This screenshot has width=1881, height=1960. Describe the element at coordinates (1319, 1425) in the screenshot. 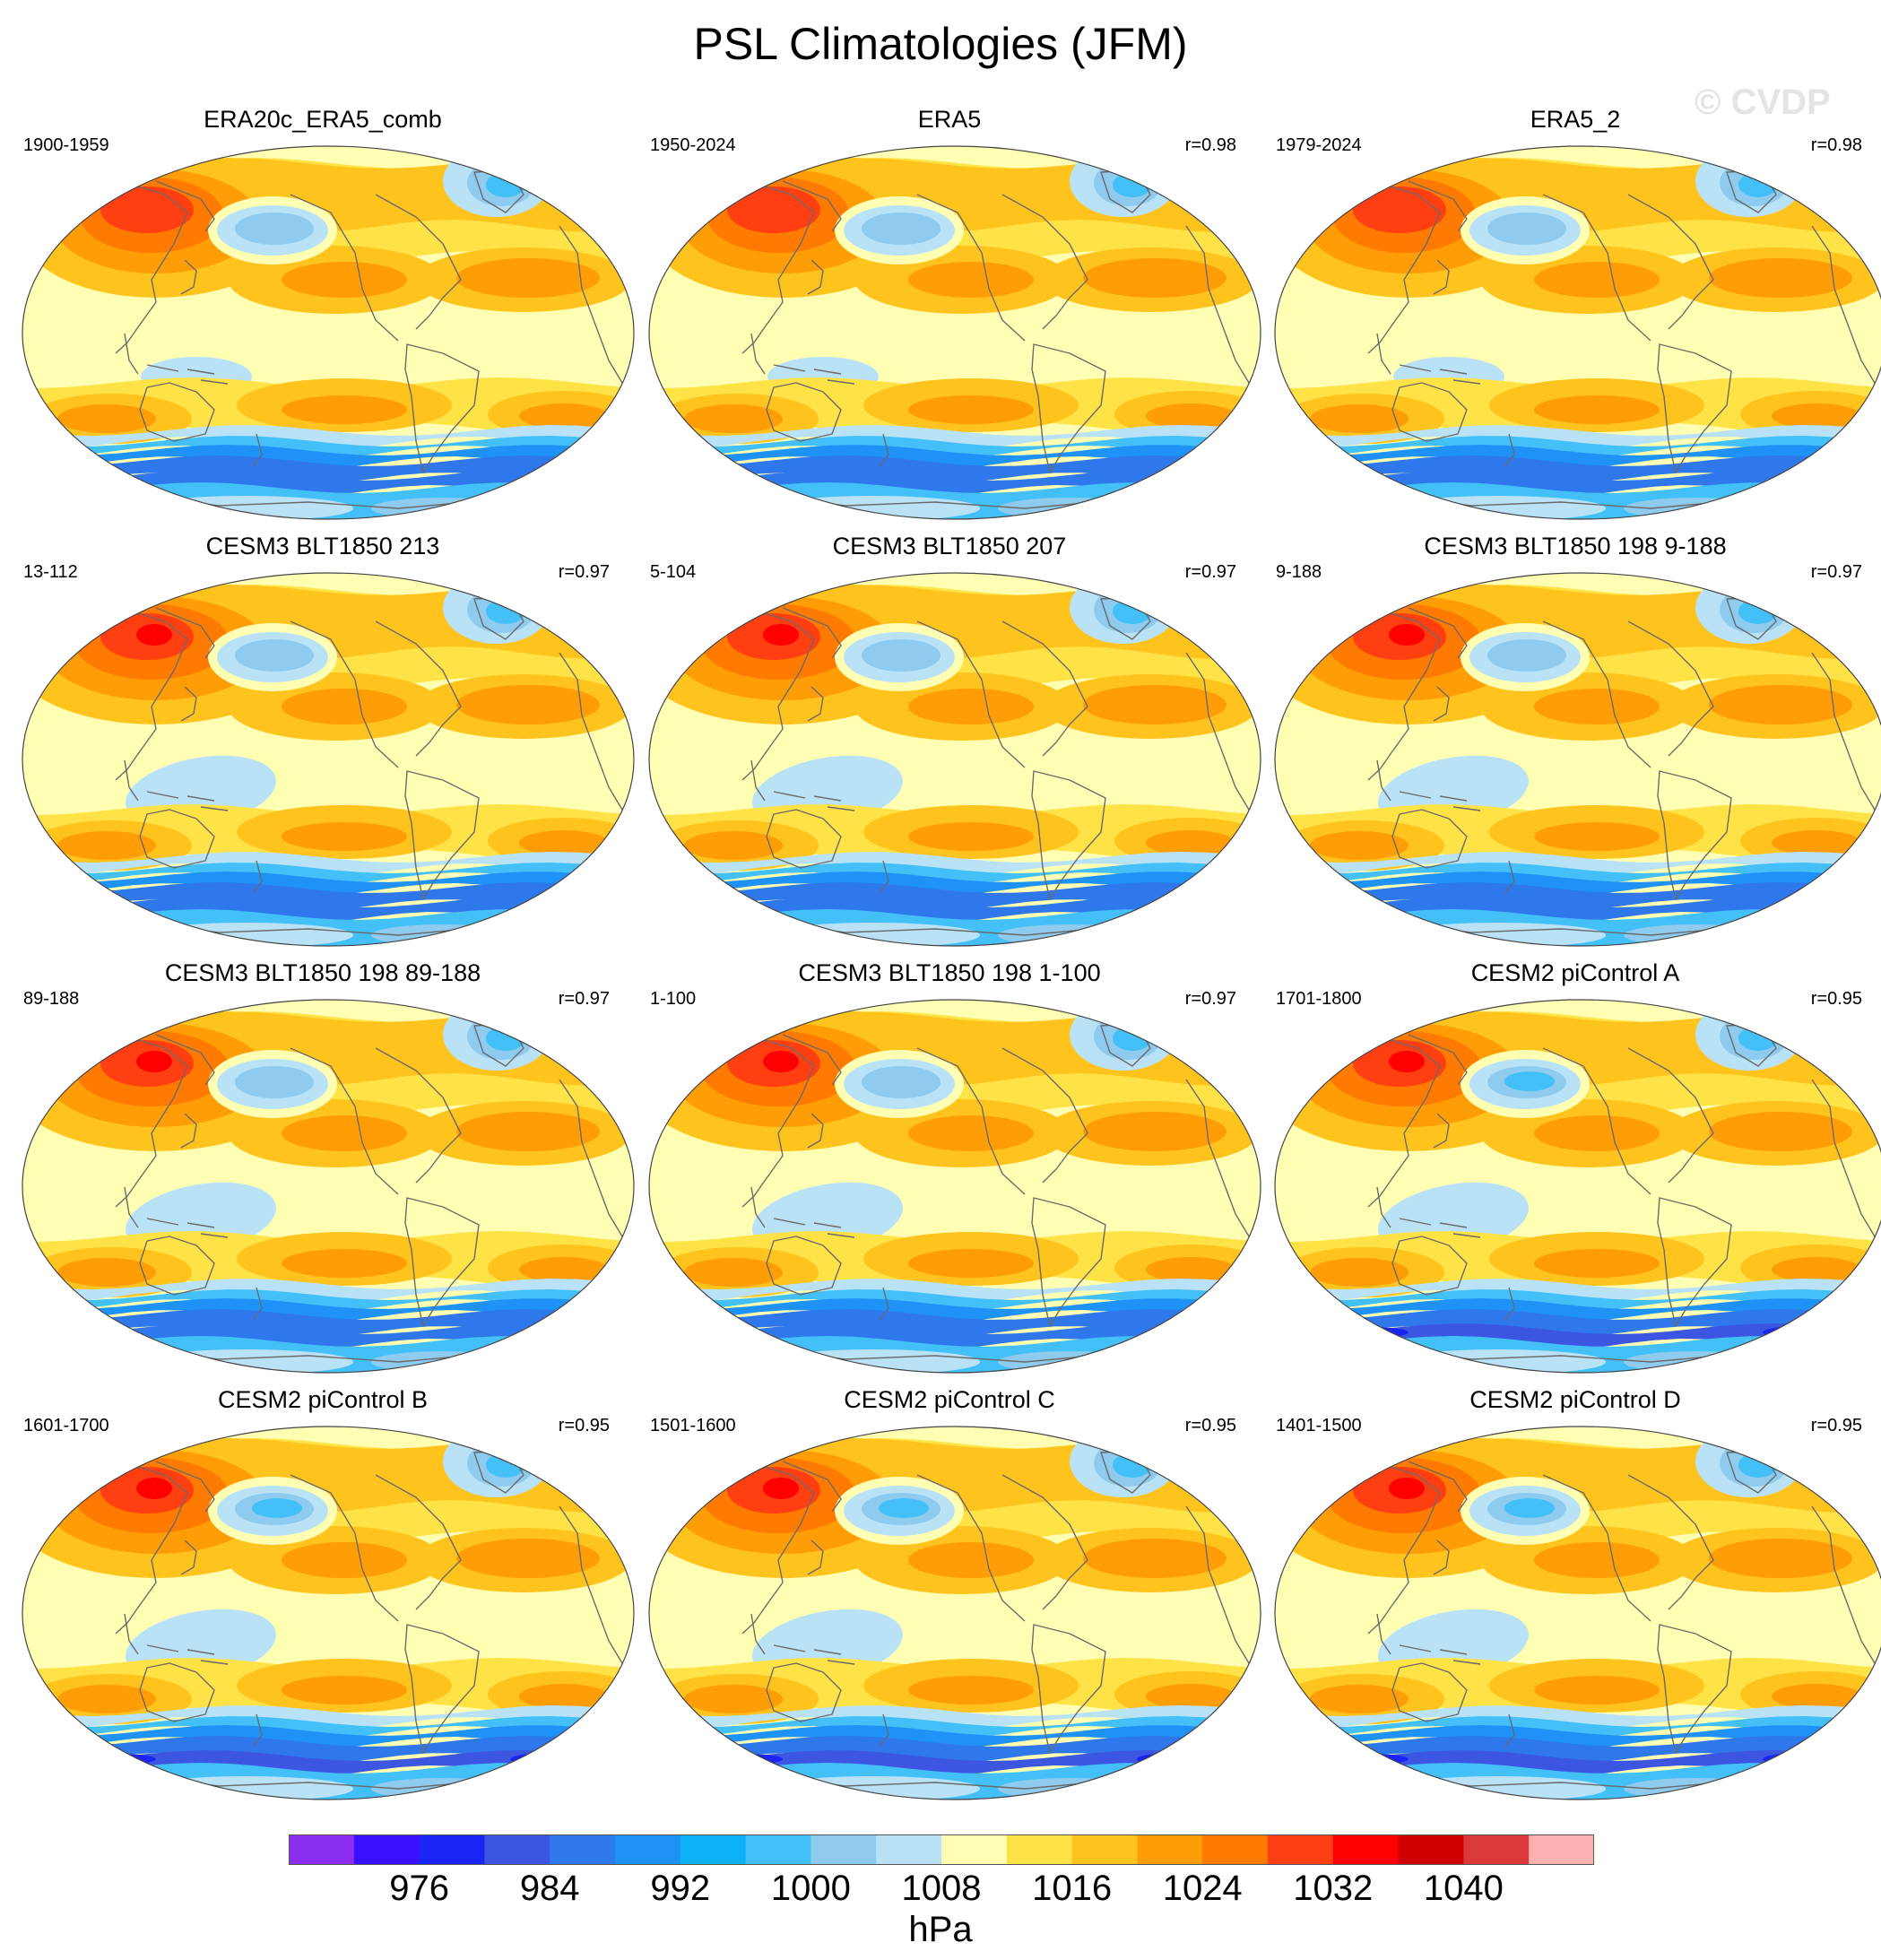

I see `panel-years: 1401-1500` at that location.